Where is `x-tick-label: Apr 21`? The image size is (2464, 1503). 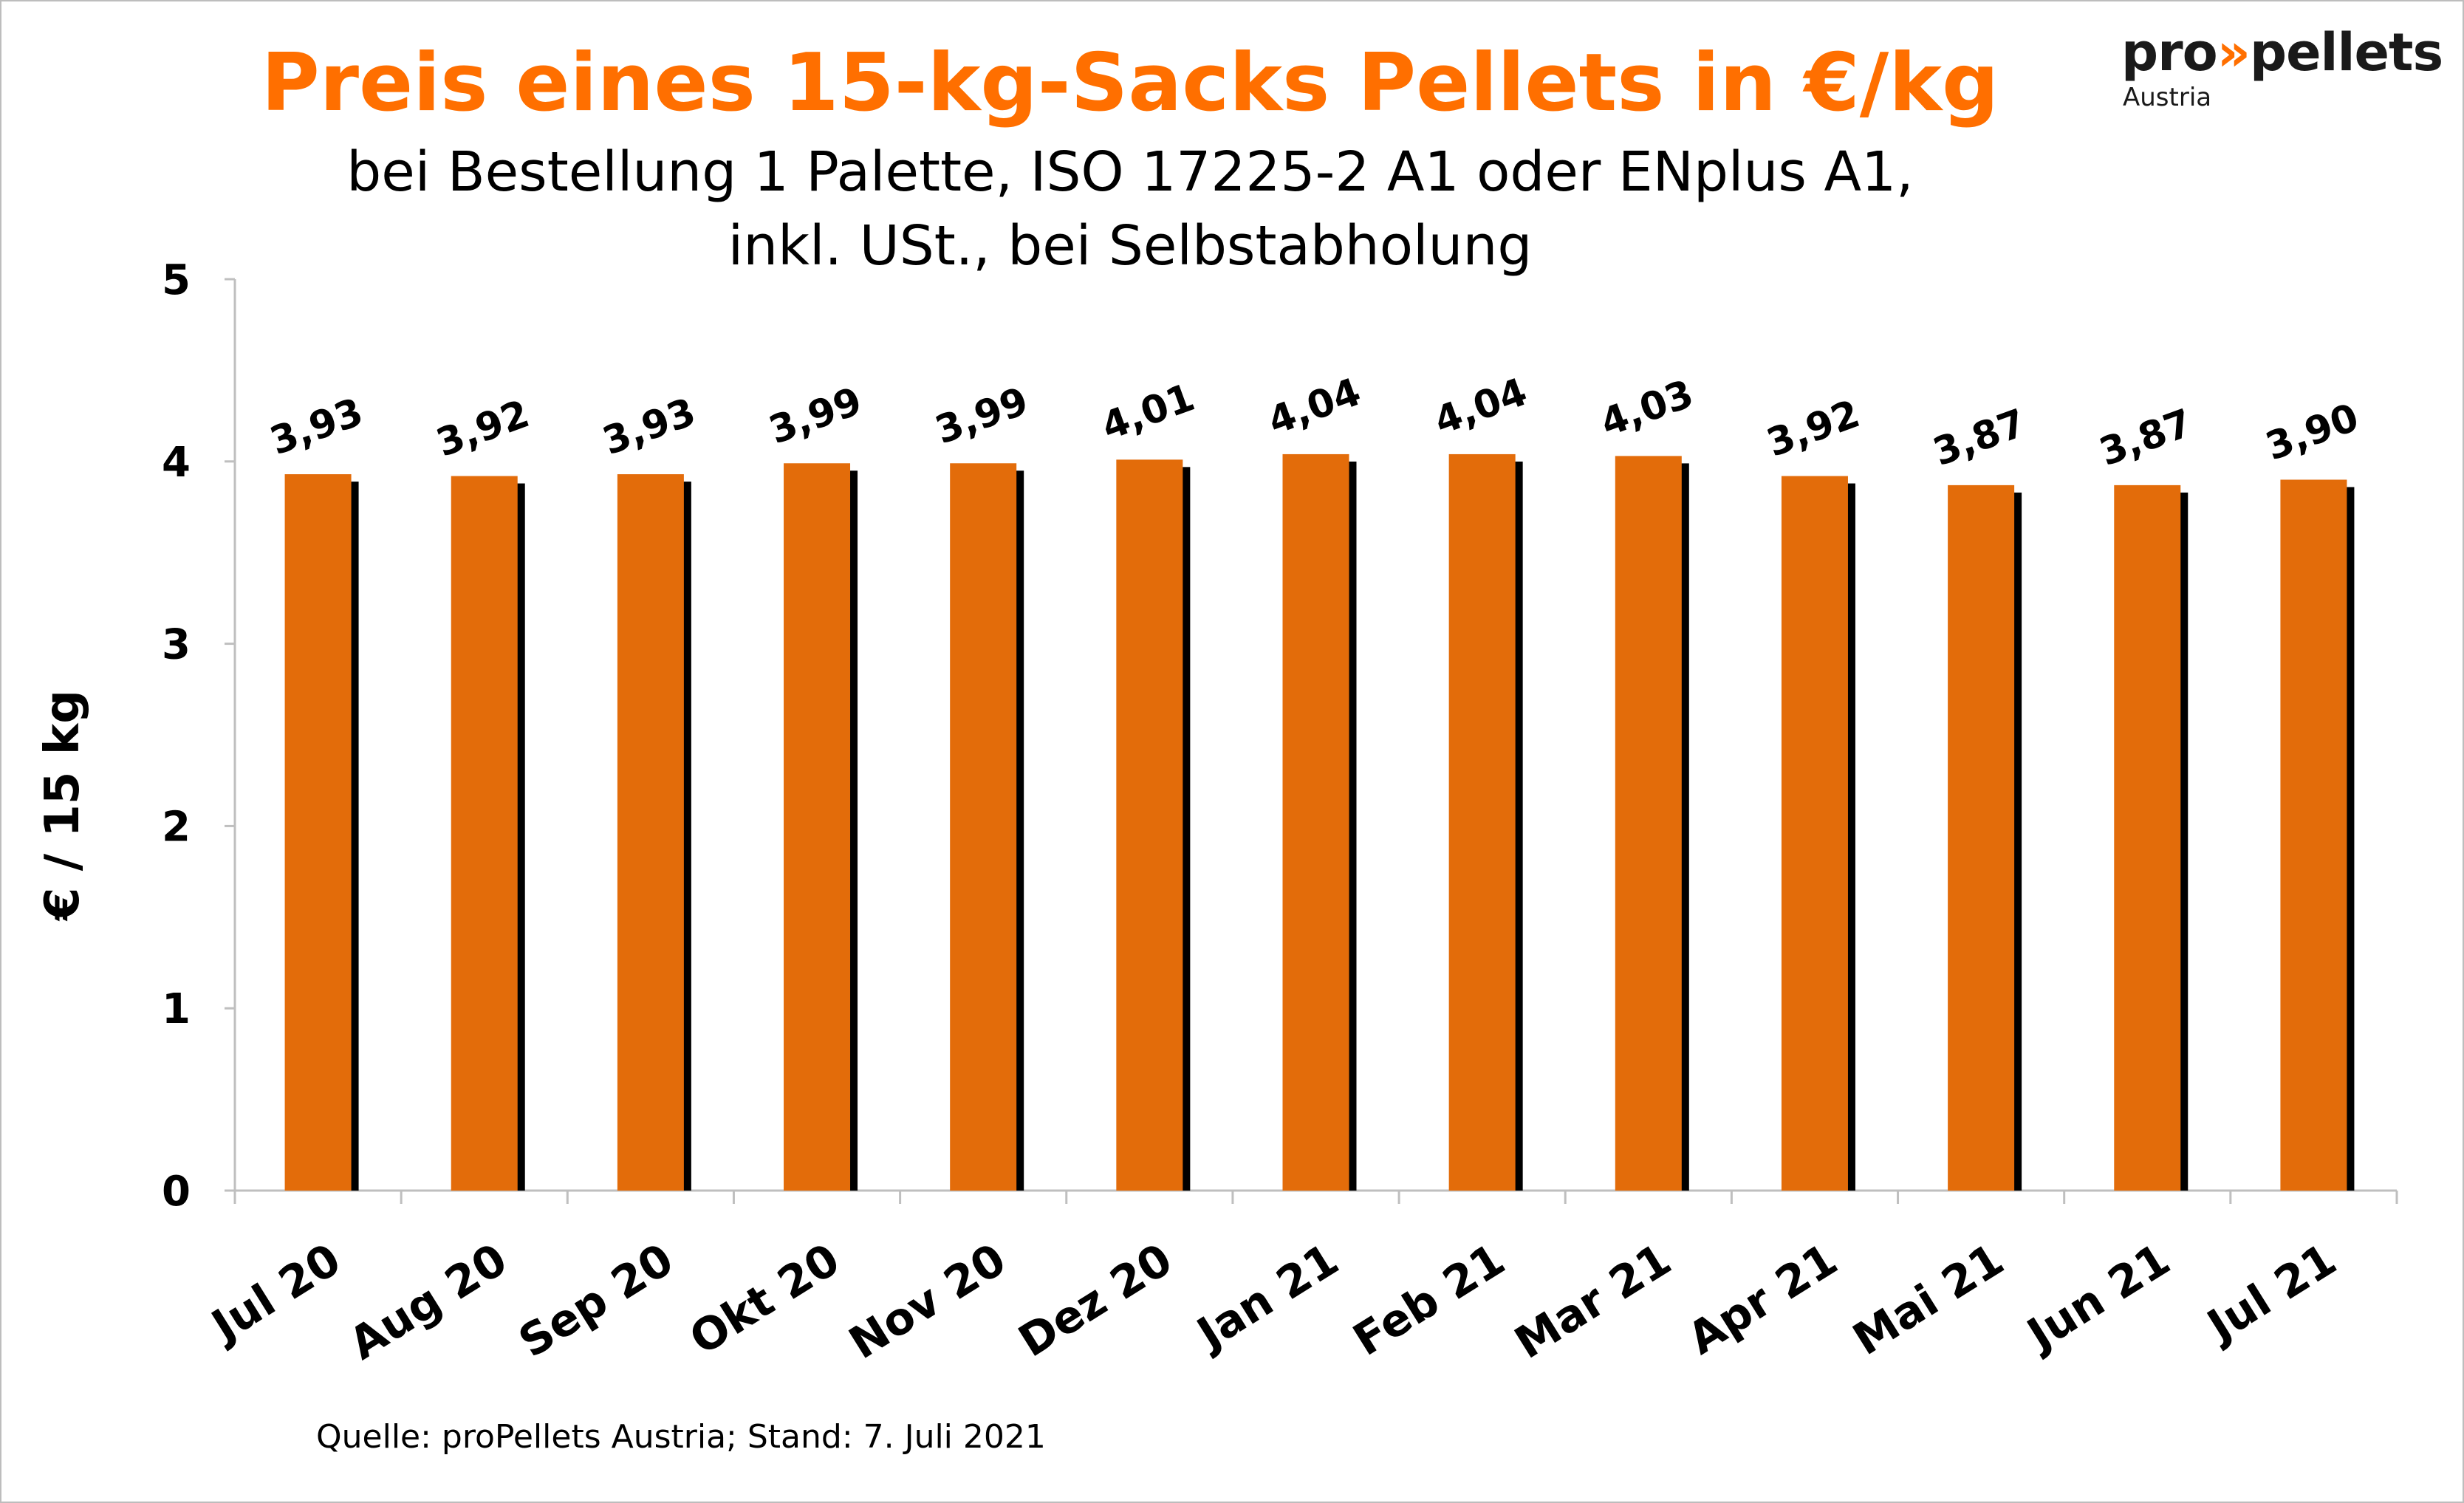
x-tick-label: Apr 21 is located at coordinates (1763, 1299).